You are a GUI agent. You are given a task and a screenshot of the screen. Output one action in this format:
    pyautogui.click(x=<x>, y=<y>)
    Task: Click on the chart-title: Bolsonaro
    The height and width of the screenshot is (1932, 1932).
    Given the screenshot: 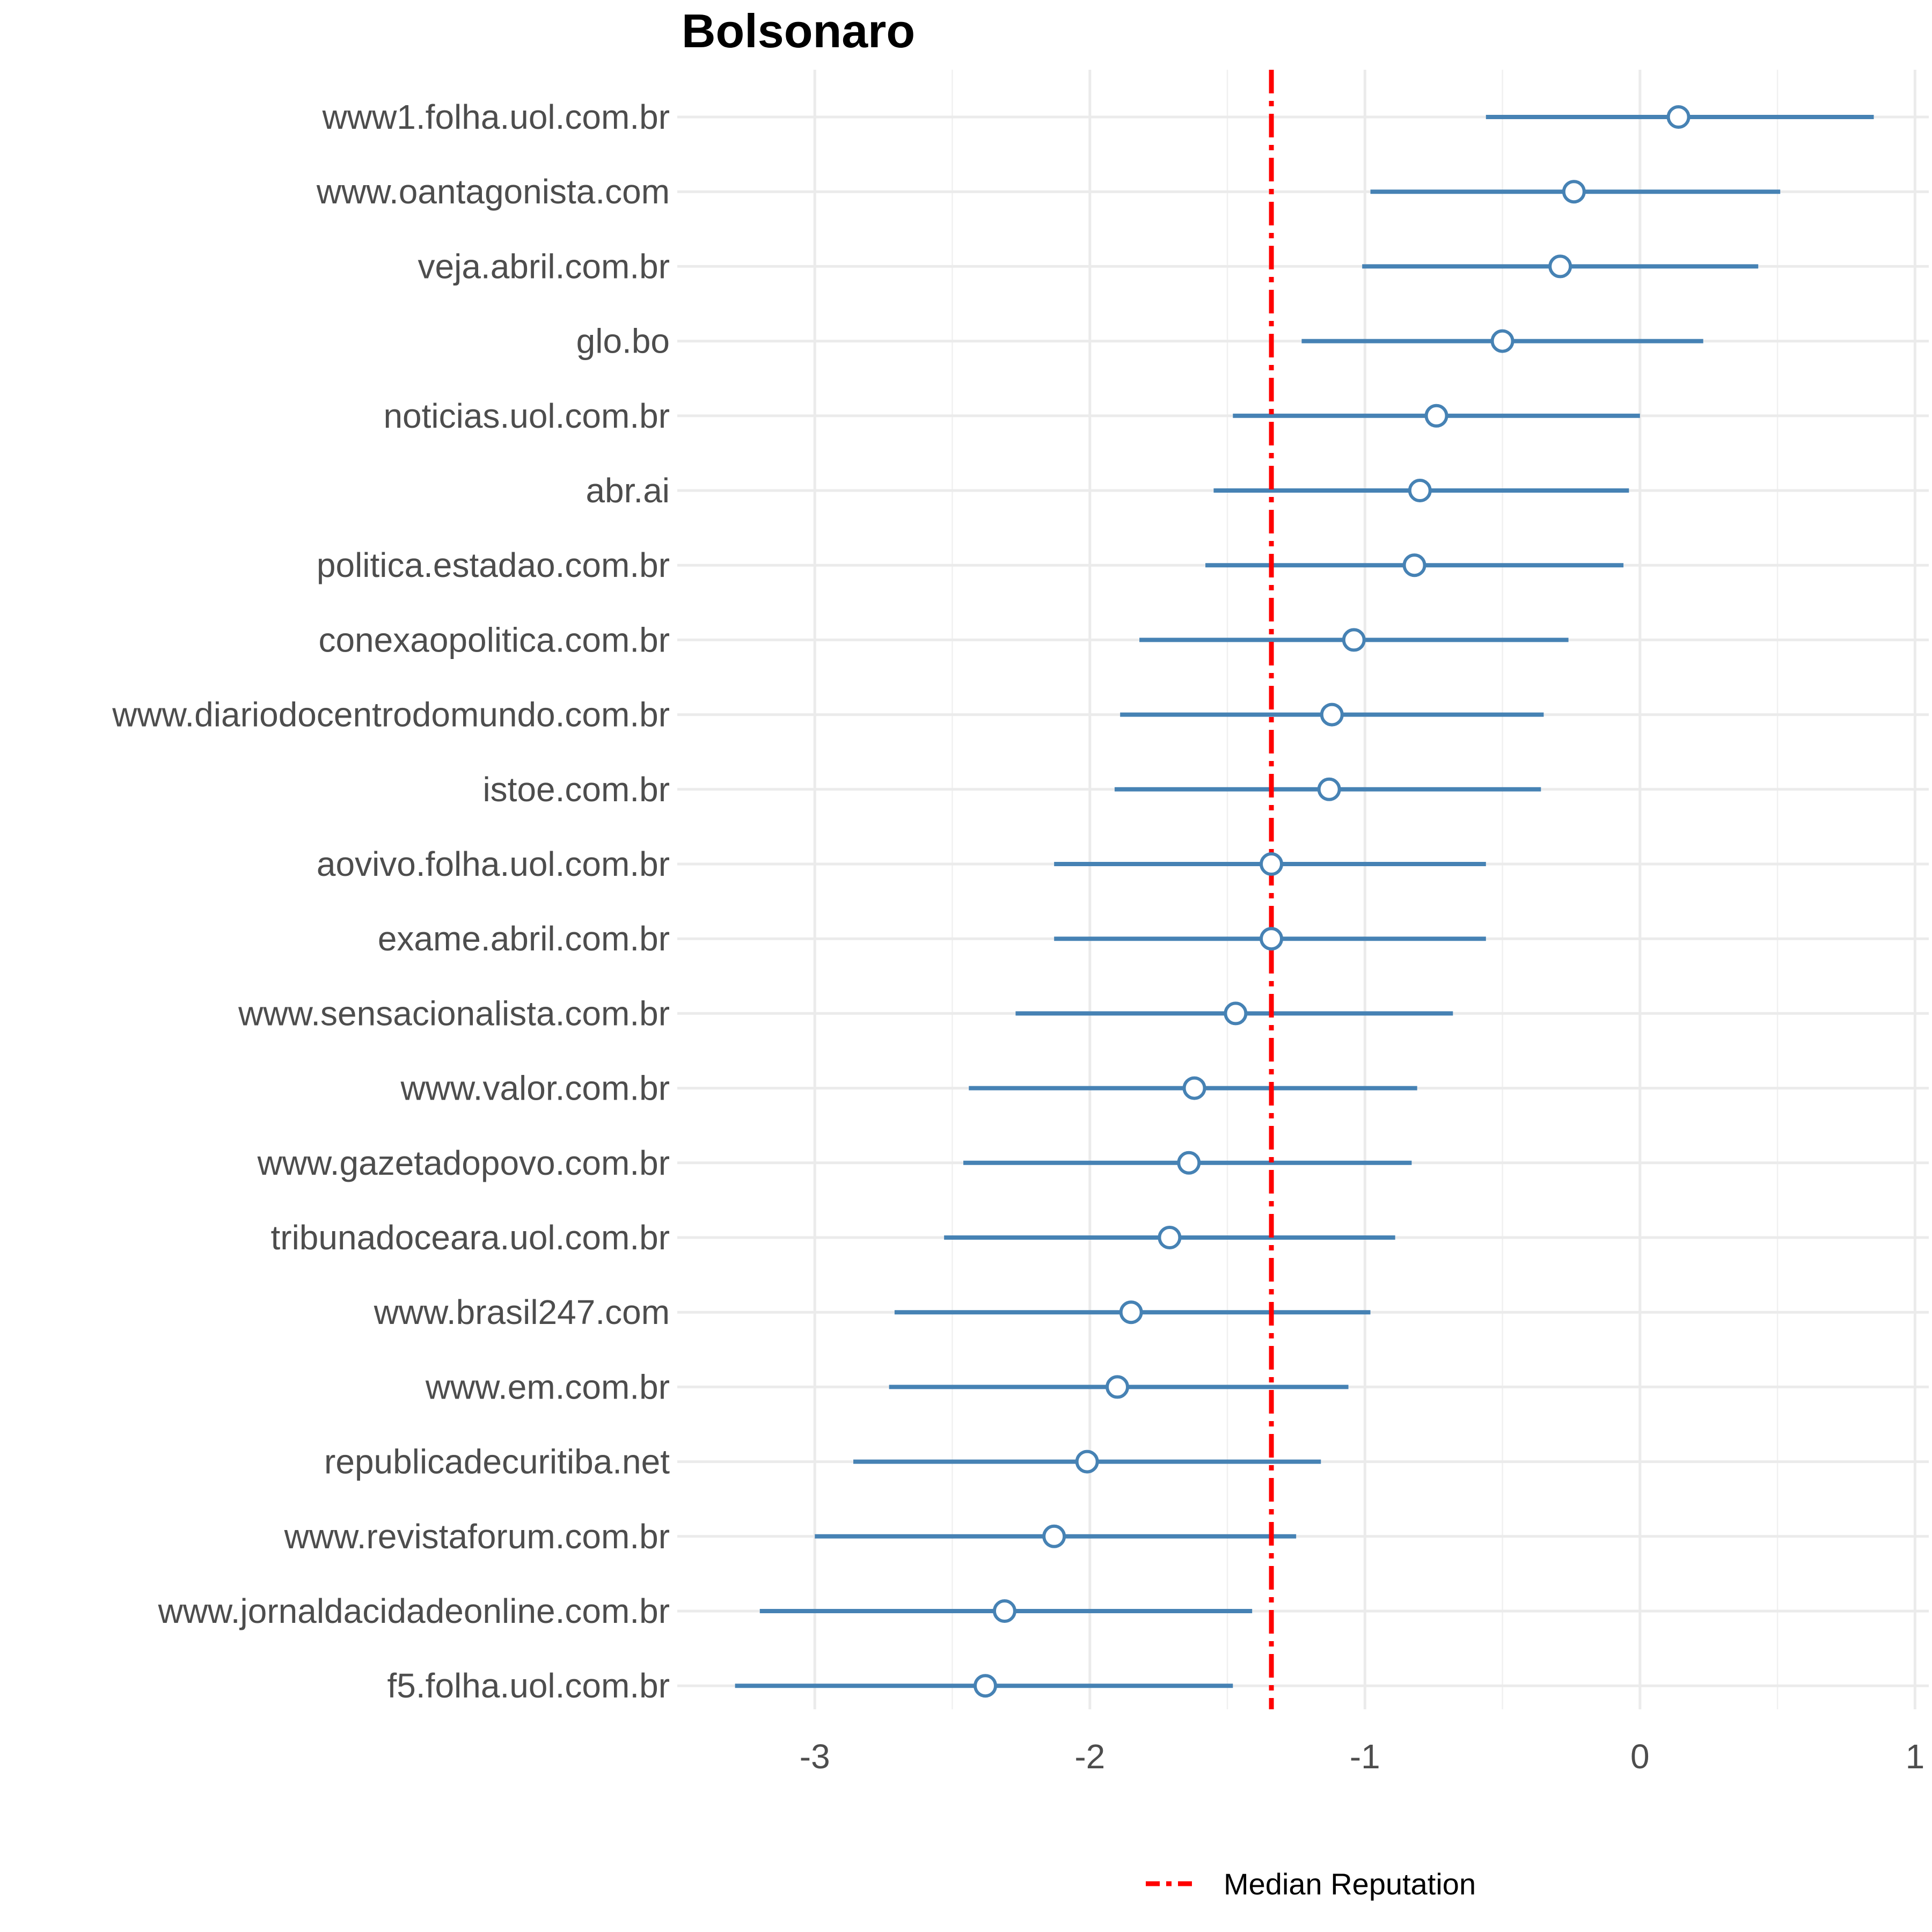 What is the action you would take?
    pyautogui.click(x=798, y=30)
    